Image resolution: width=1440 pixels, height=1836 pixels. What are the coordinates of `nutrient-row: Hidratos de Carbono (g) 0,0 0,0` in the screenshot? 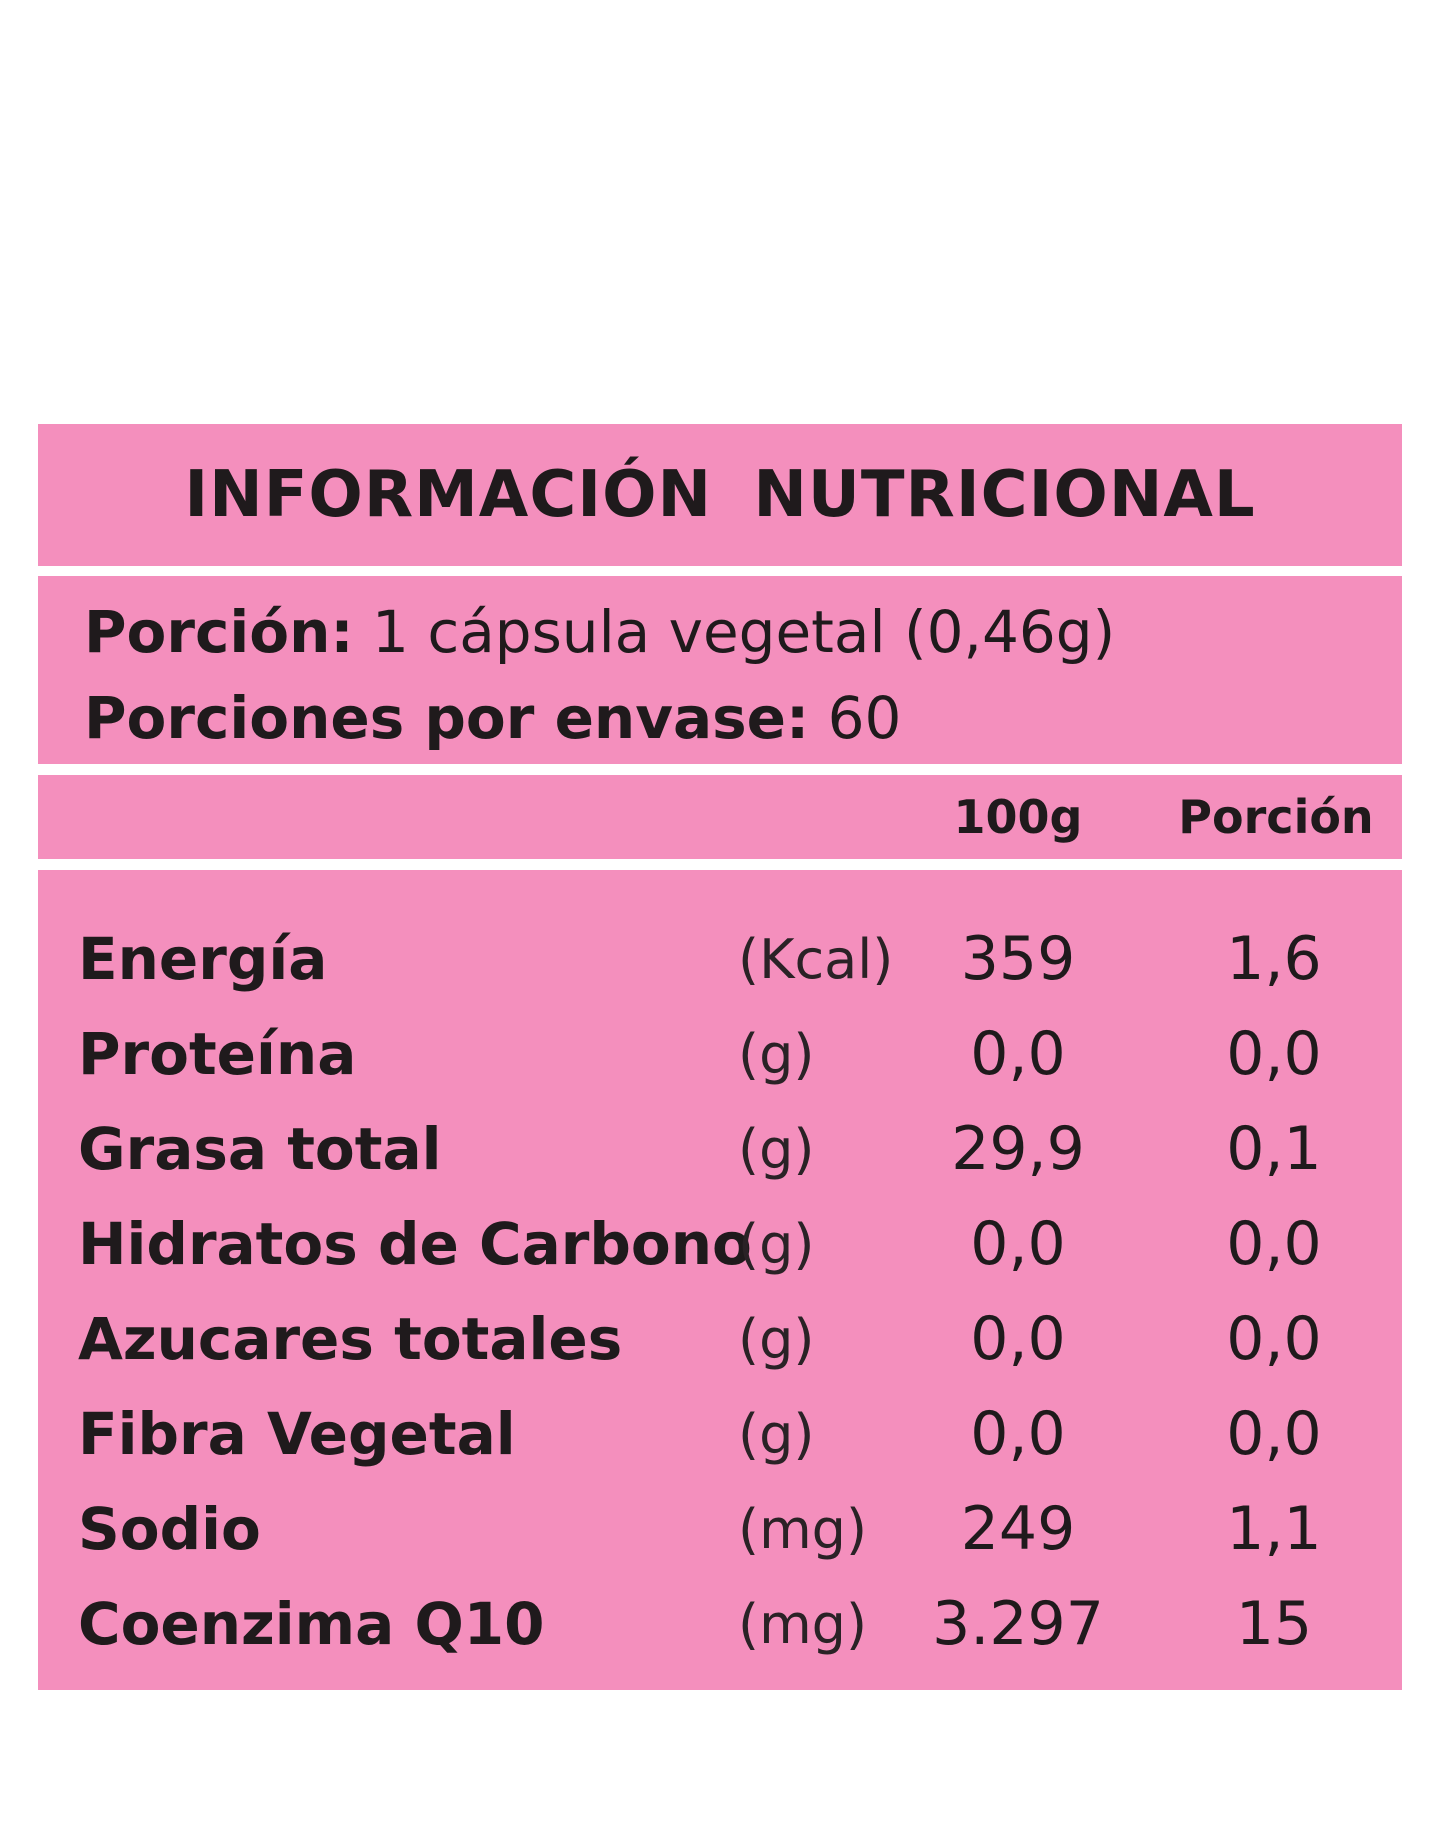 It's located at (720, 1244).